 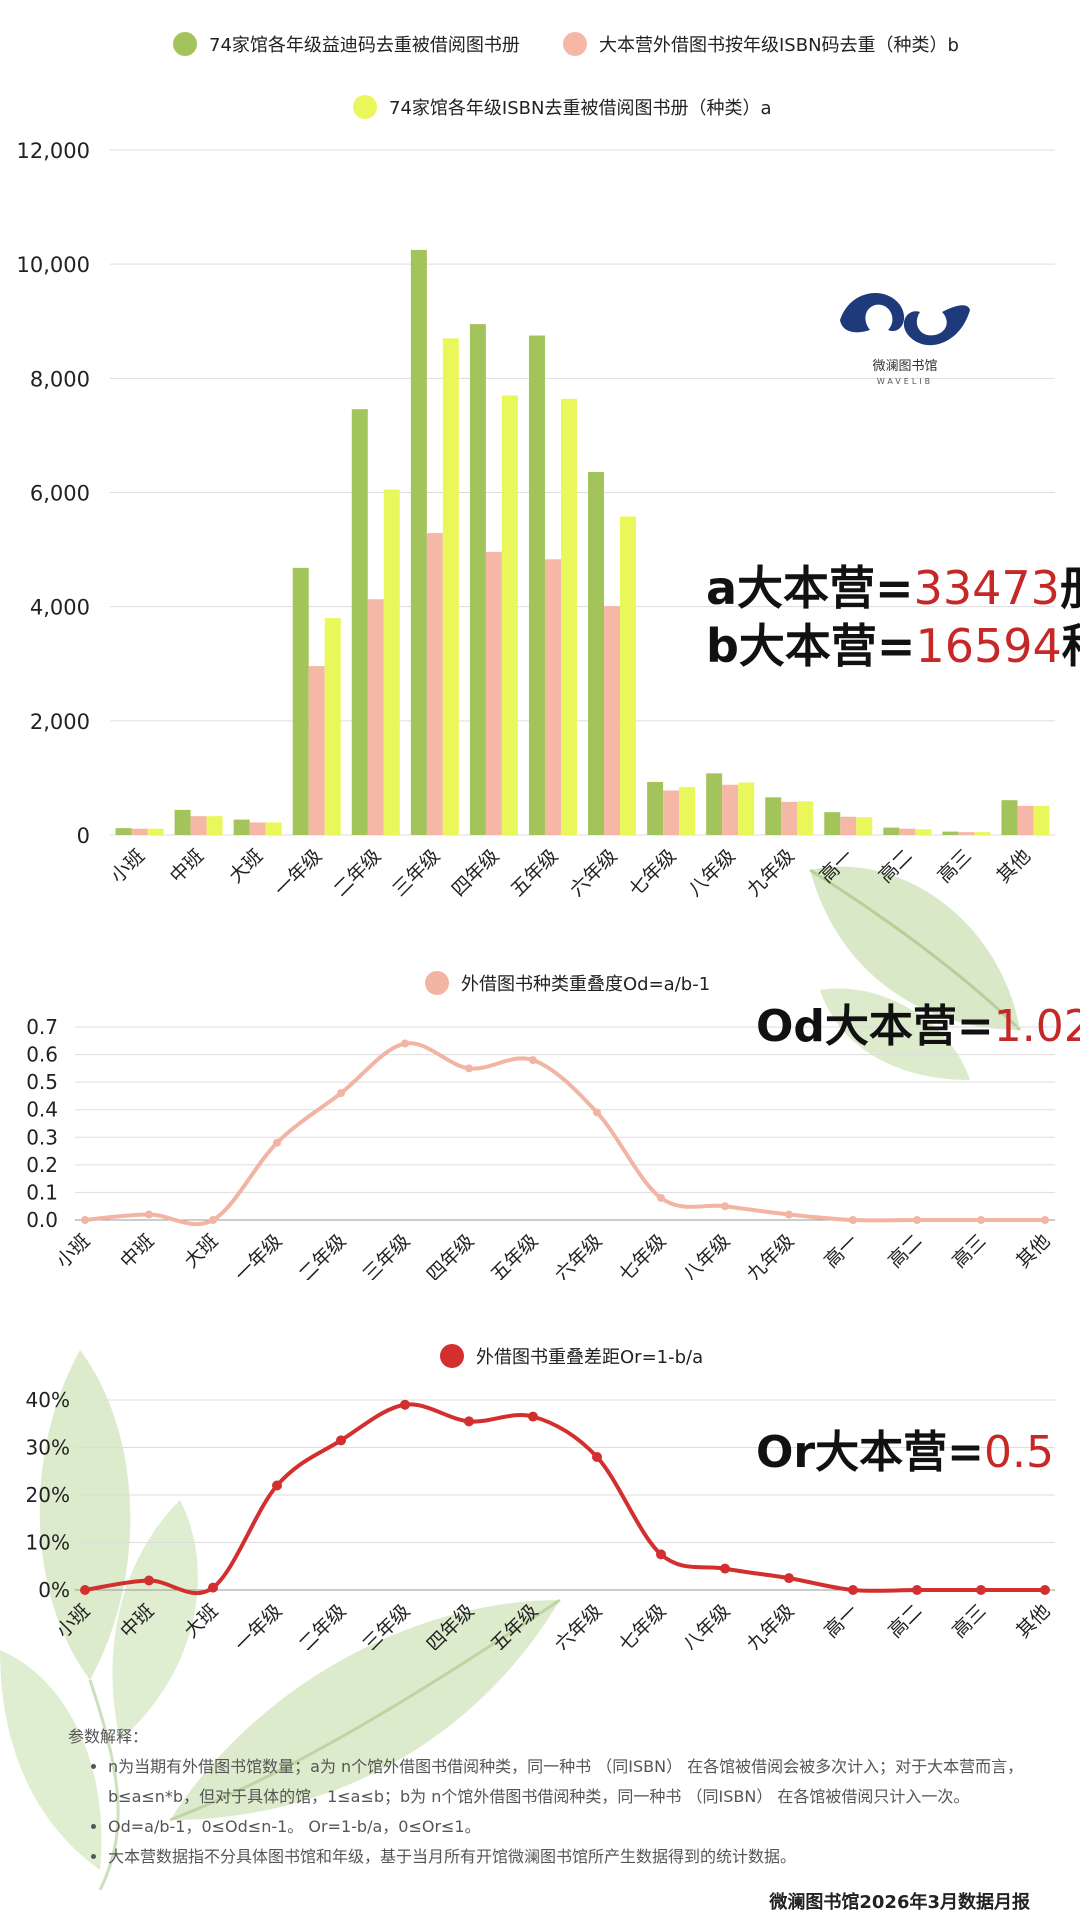 What do you see at coordinates (771, 1625) in the screenshot?
I see `x-tick-label: 九年级` at bounding box center [771, 1625].